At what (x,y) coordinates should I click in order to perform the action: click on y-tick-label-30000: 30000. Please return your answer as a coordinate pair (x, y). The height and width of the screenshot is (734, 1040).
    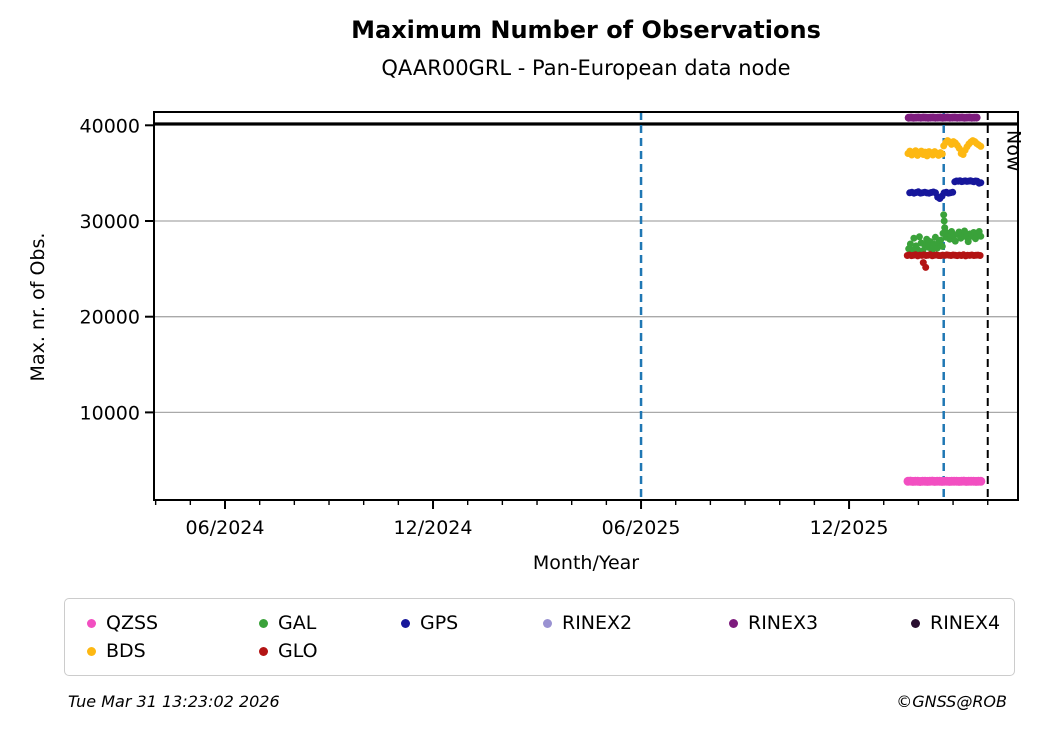
    Looking at the image, I should click on (110, 222).